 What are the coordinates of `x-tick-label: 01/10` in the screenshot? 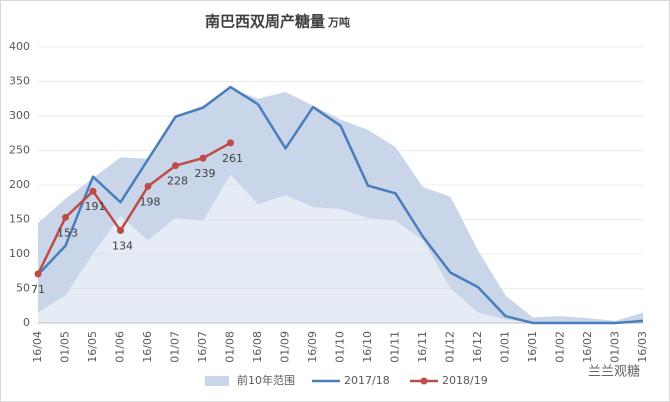 It's located at (340, 347).